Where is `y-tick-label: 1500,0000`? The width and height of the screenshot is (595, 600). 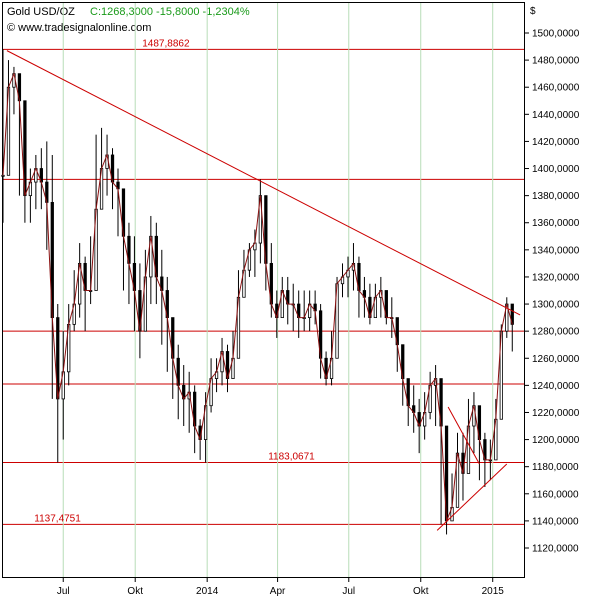 y-tick-label: 1500,0000 is located at coordinates (556, 34).